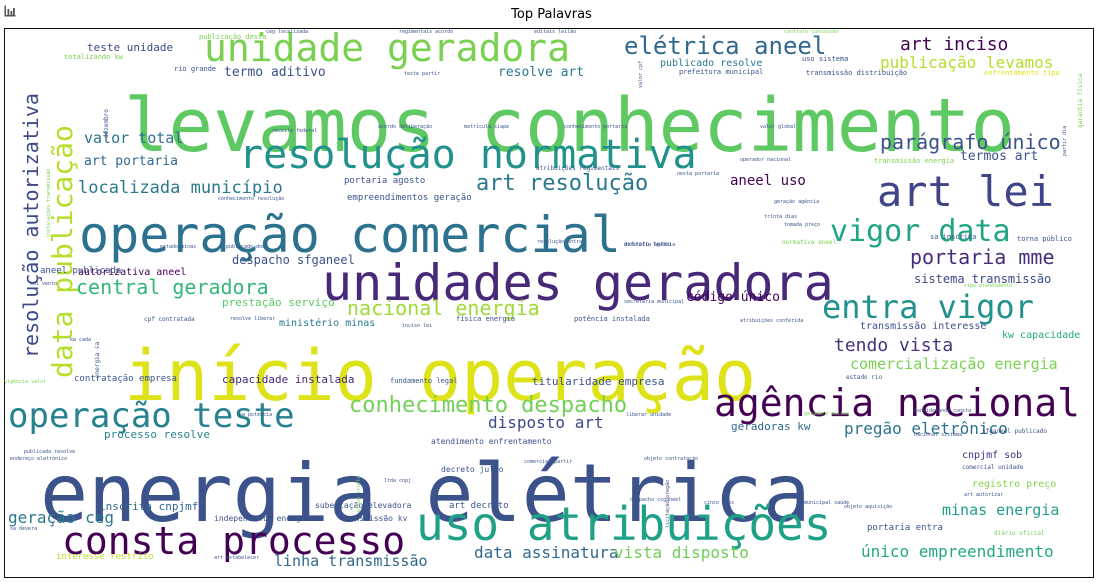 The height and width of the screenshot is (582, 1103). Describe the element at coordinates (195, 69) in the screenshot. I see `word-75: rio grande` at that location.